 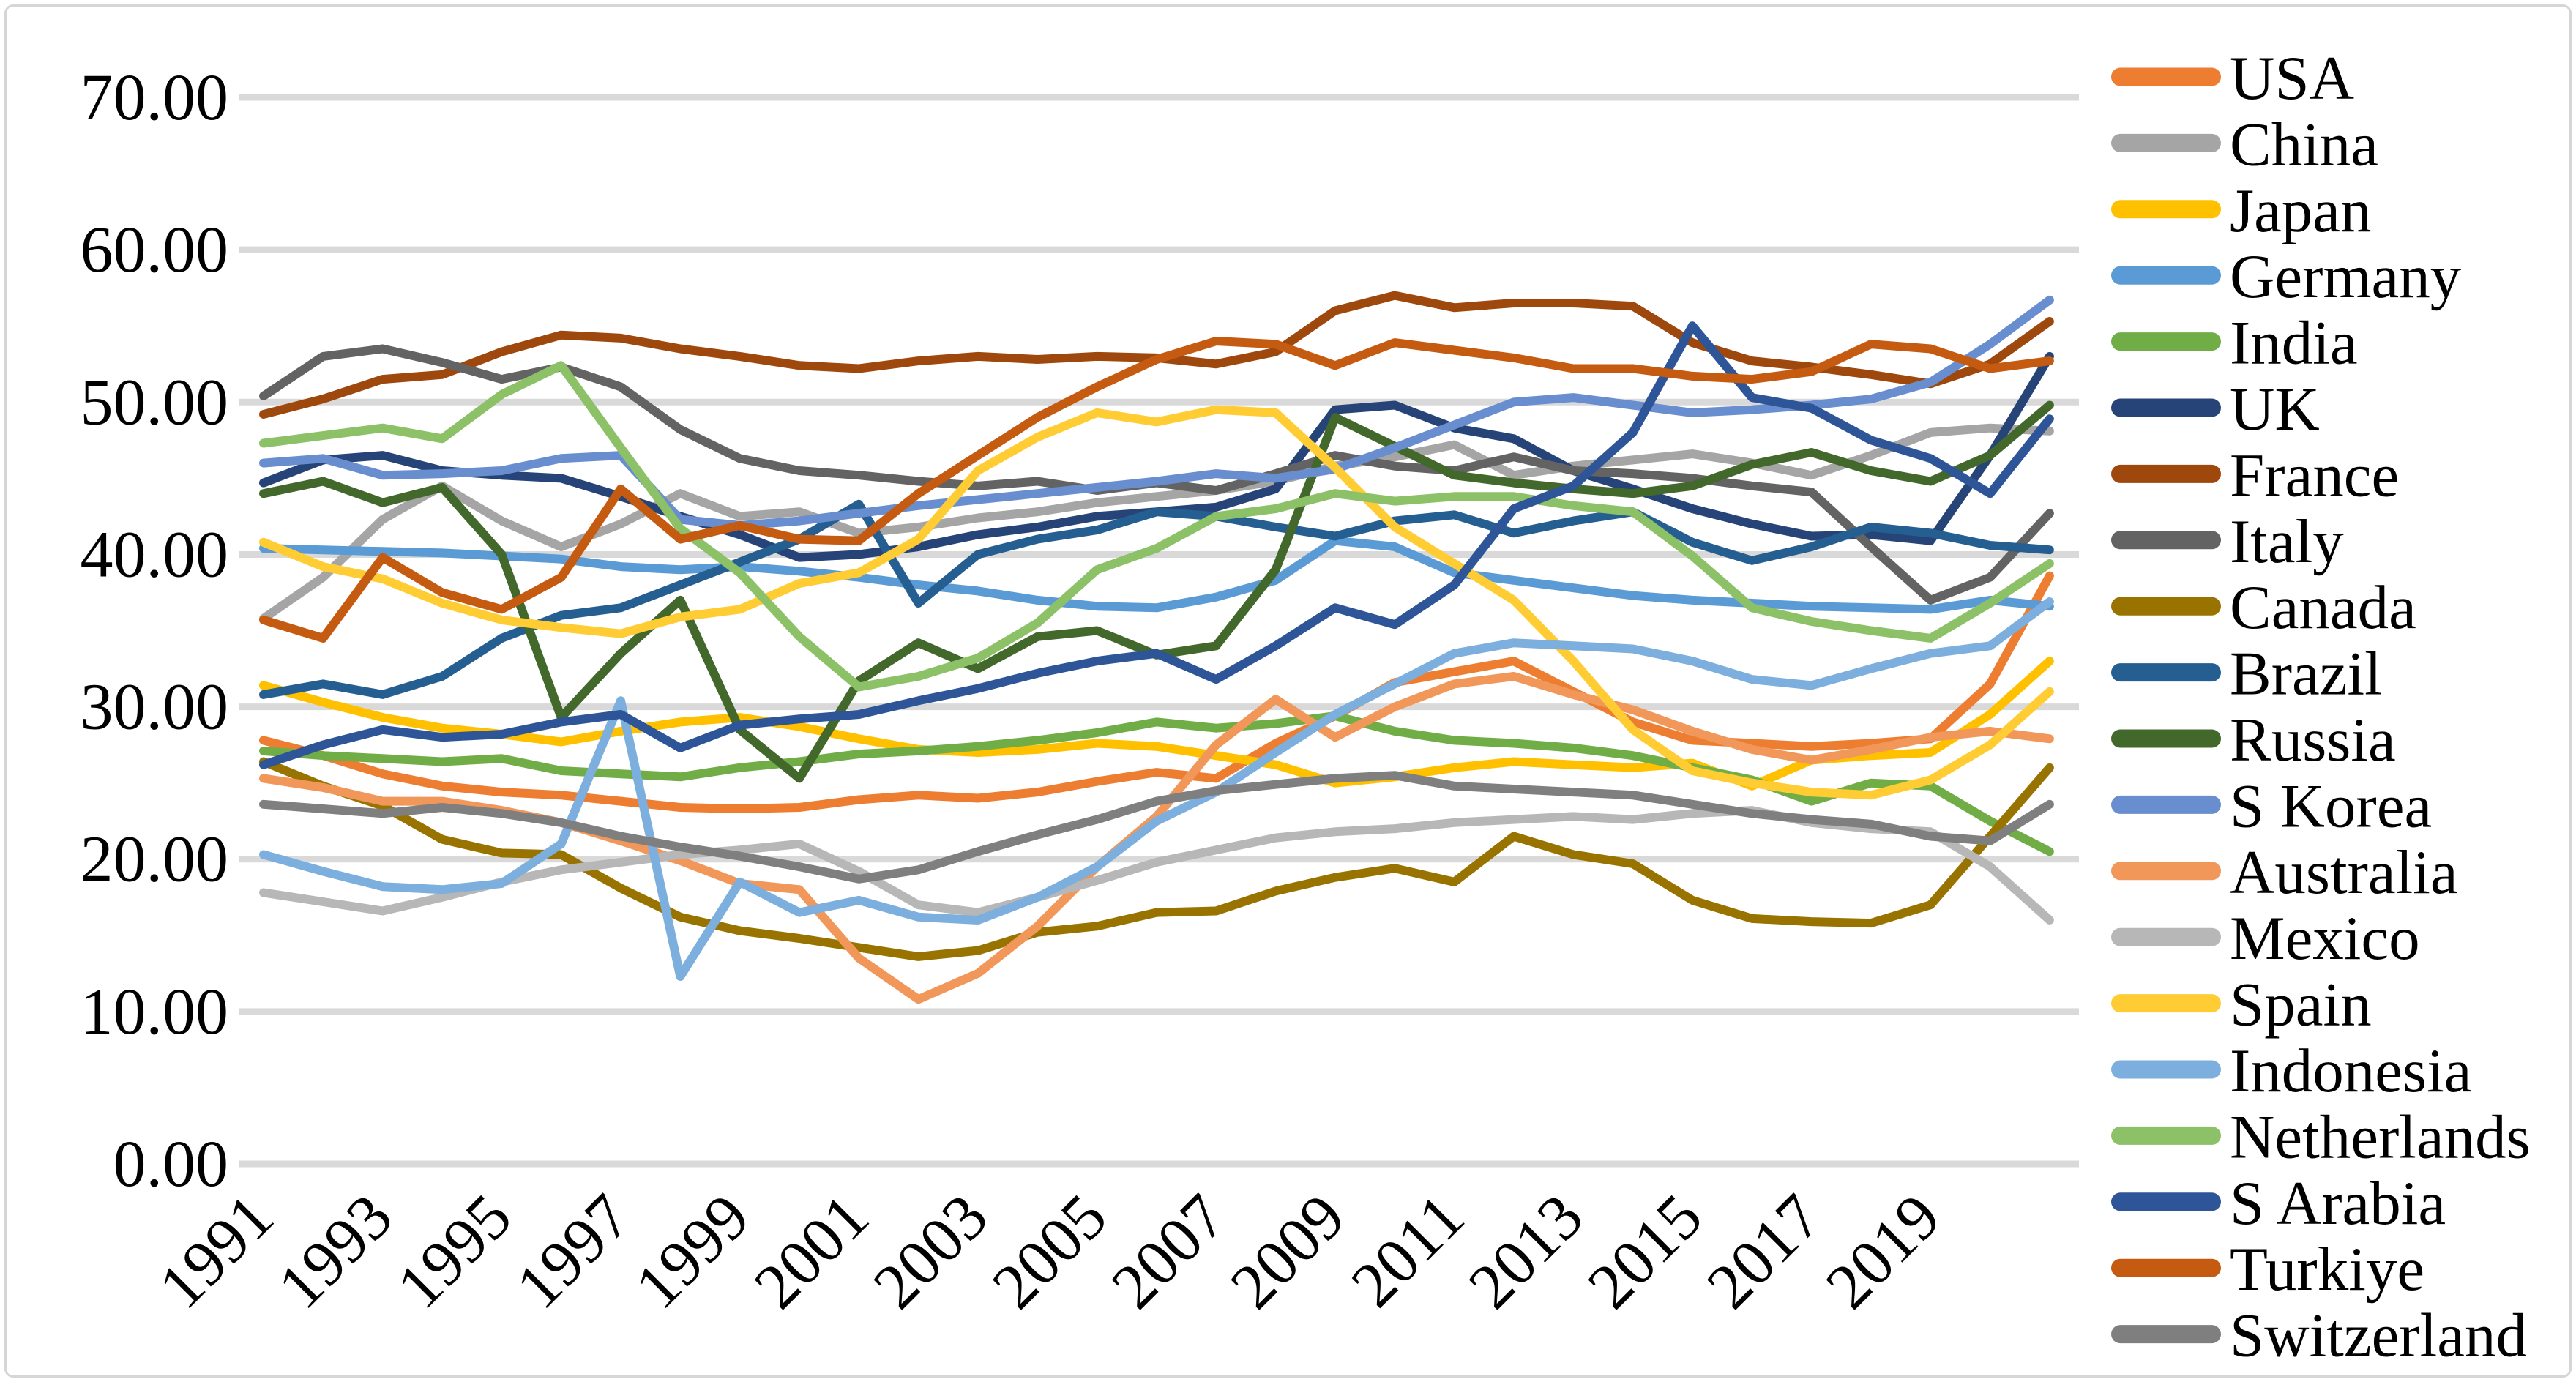 I want to click on legend-item-australia: Australia, so click(x=2284, y=872).